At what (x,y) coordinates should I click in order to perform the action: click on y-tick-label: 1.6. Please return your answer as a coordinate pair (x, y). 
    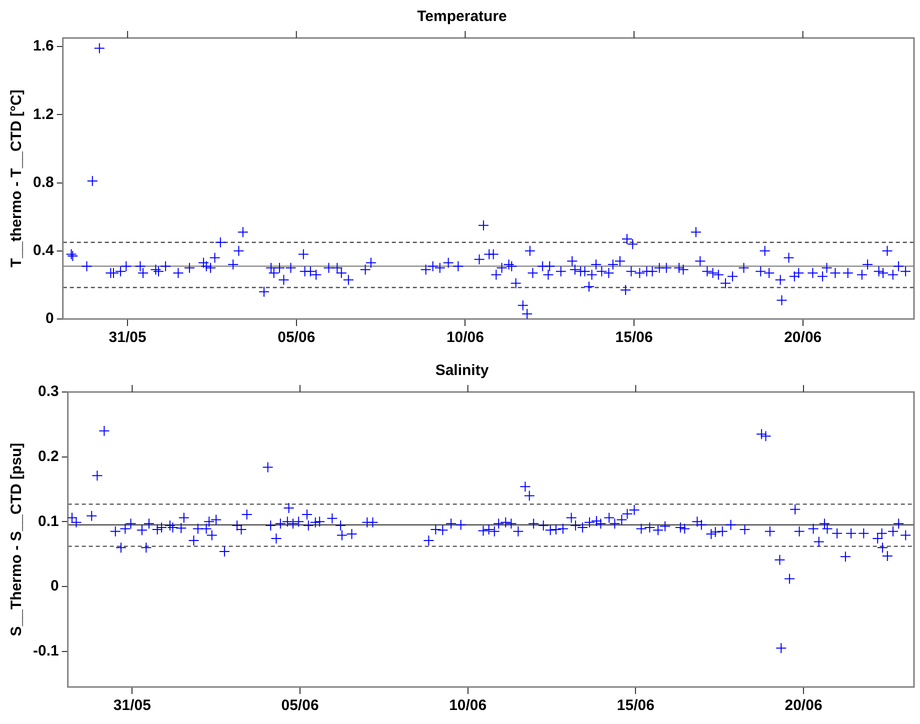
    Looking at the image, I should click on (43, 46).